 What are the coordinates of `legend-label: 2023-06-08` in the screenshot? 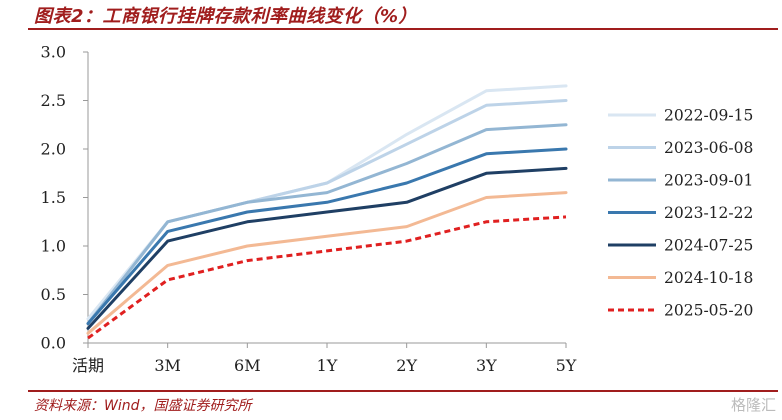 It's located at (708, 148).